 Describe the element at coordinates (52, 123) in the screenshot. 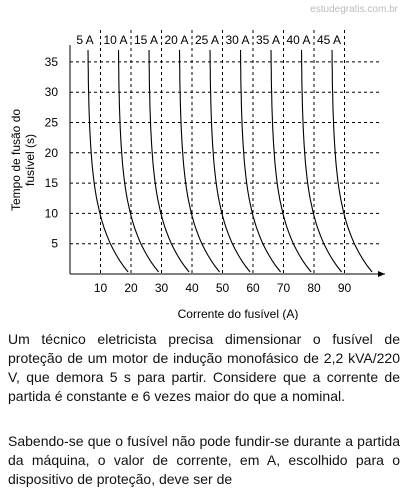

I see `y-tick-label: 25` at that location.